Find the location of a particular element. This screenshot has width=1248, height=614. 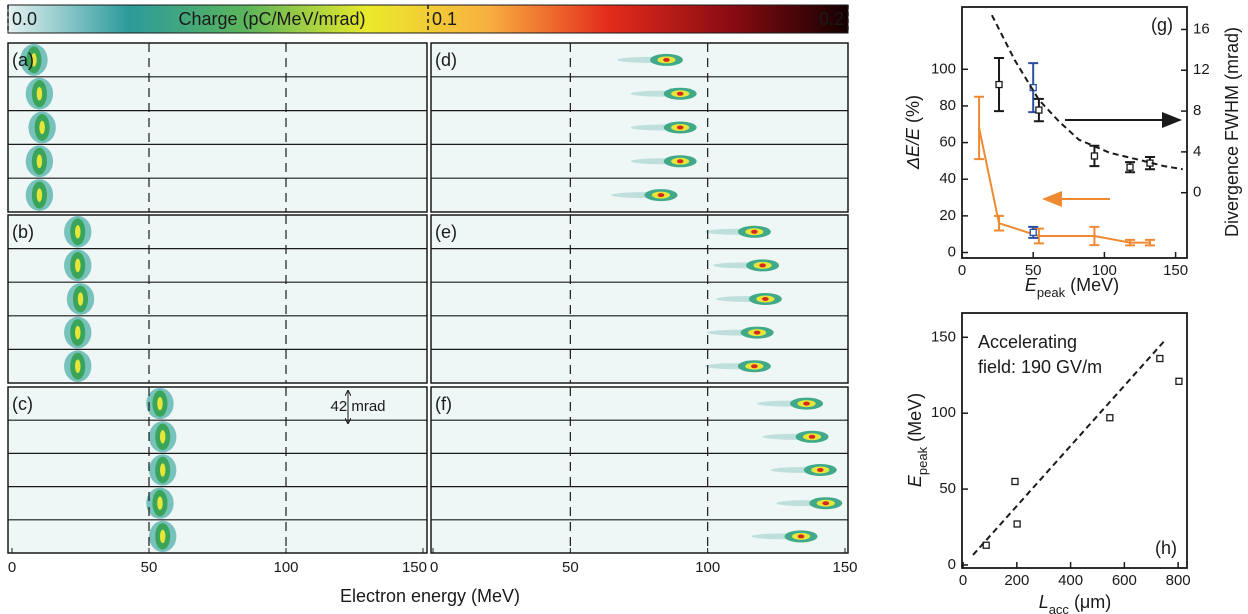

annotation: 42 mrad is located at coordinates (357, 406).